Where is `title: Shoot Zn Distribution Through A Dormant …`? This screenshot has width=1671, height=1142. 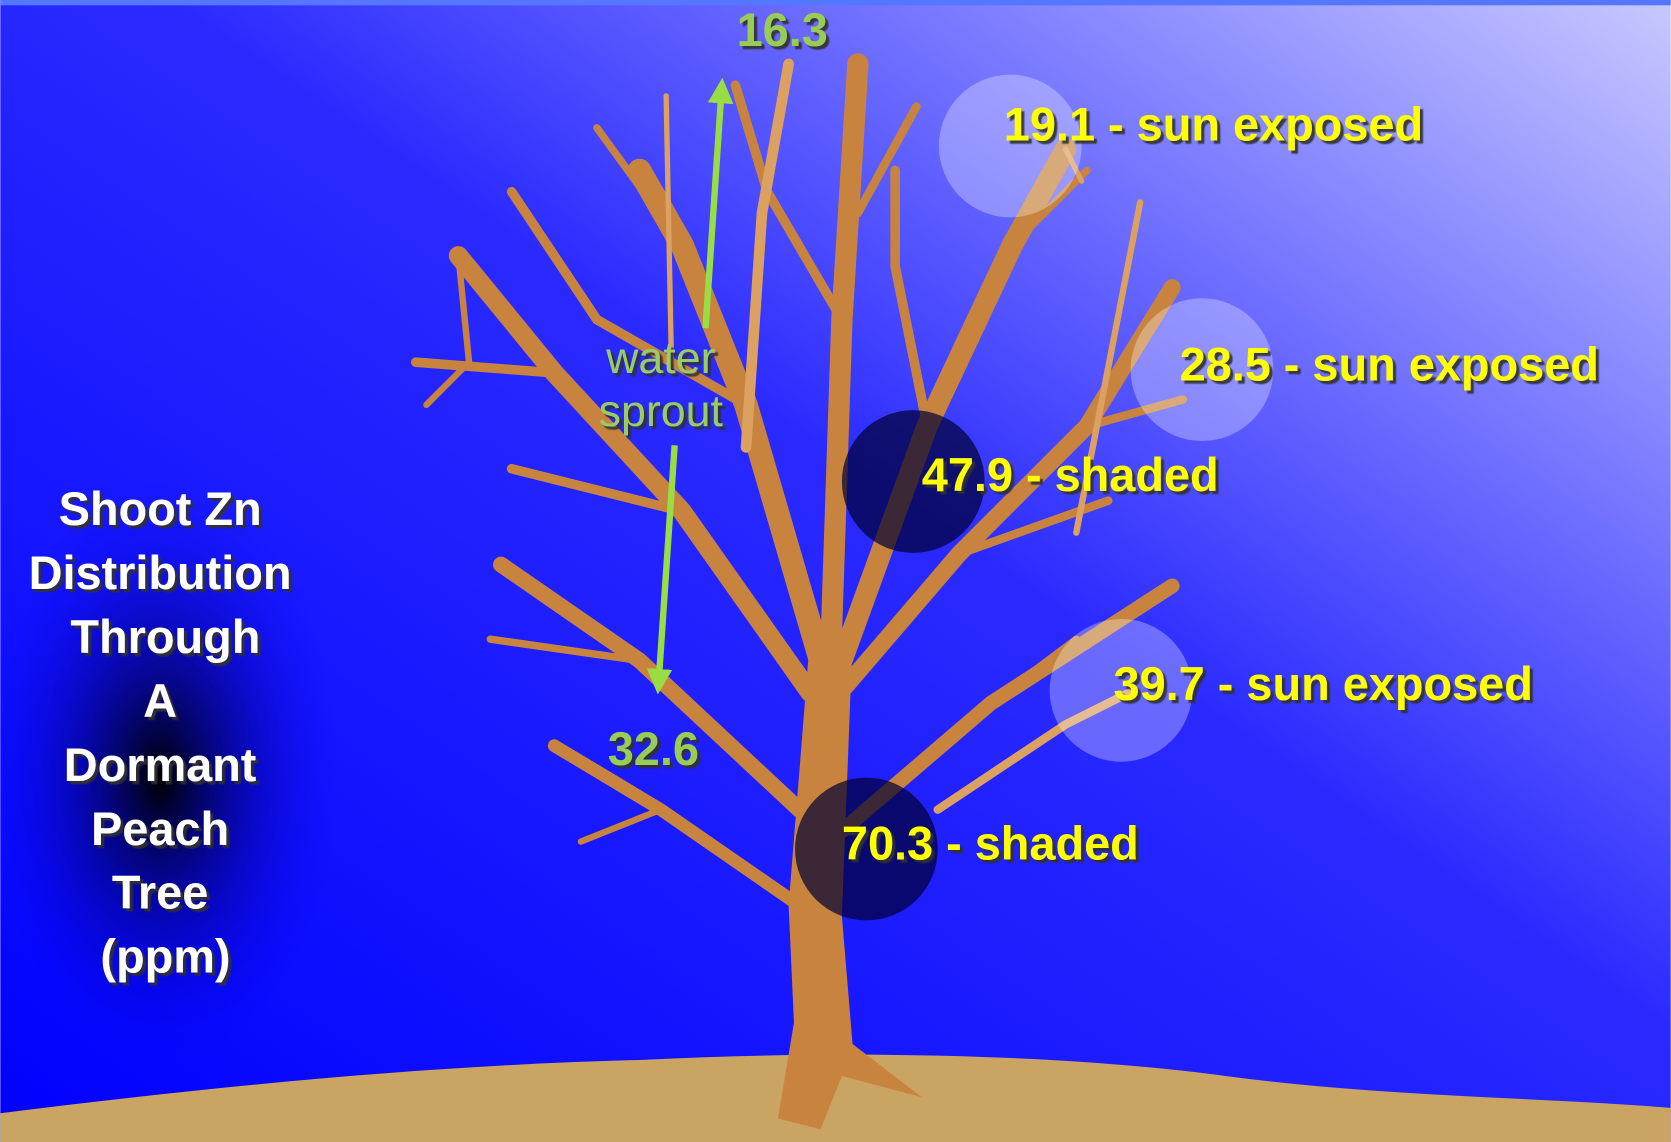 title: Shoot Zn Distribution Through A Dormant … is located at coordinates (160, 732).